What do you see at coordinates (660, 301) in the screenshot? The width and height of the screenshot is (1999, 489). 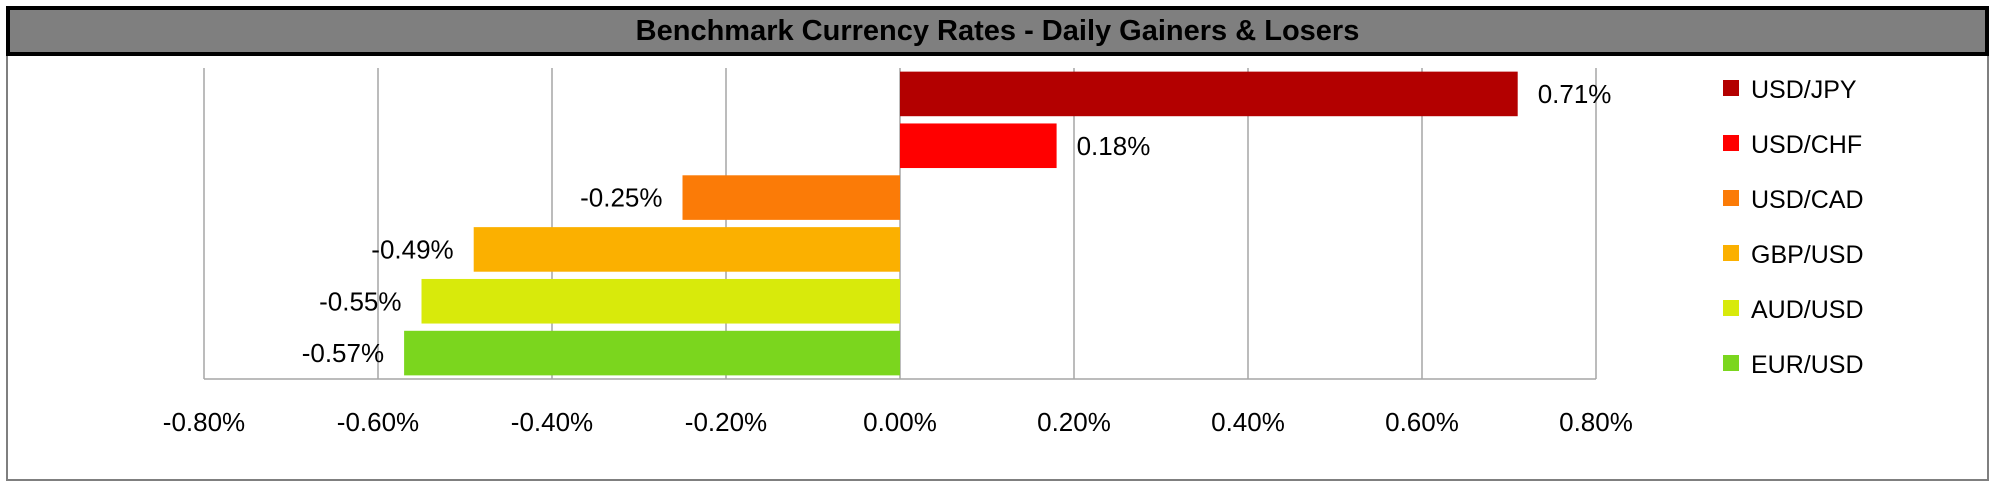 I see `bar-aud-usd` at bounding box center [660, 301].